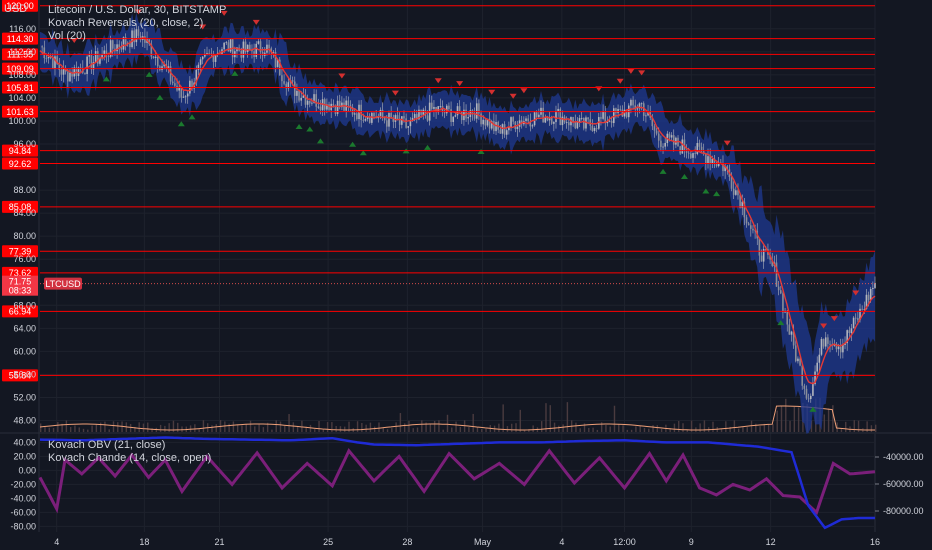 The height and width of the screenshot is (550, 932). I want to click on legend-obv: Kovach OBV (21, close), so click(107, 445).